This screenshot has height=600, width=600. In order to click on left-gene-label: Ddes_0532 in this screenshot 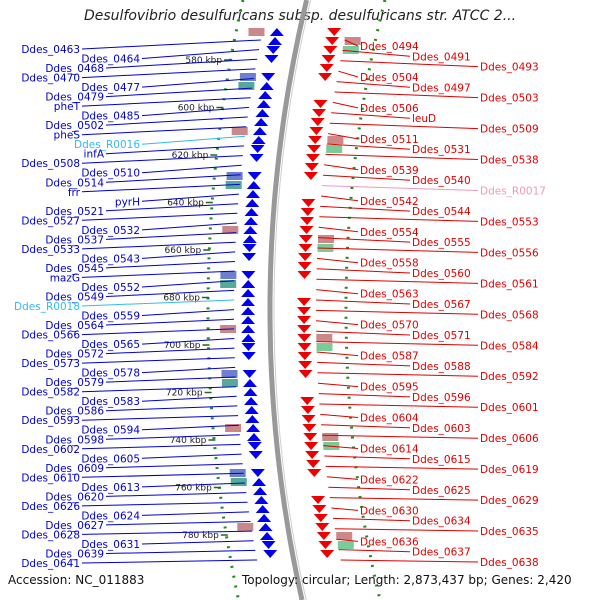, I will do `click(110, 231)`.